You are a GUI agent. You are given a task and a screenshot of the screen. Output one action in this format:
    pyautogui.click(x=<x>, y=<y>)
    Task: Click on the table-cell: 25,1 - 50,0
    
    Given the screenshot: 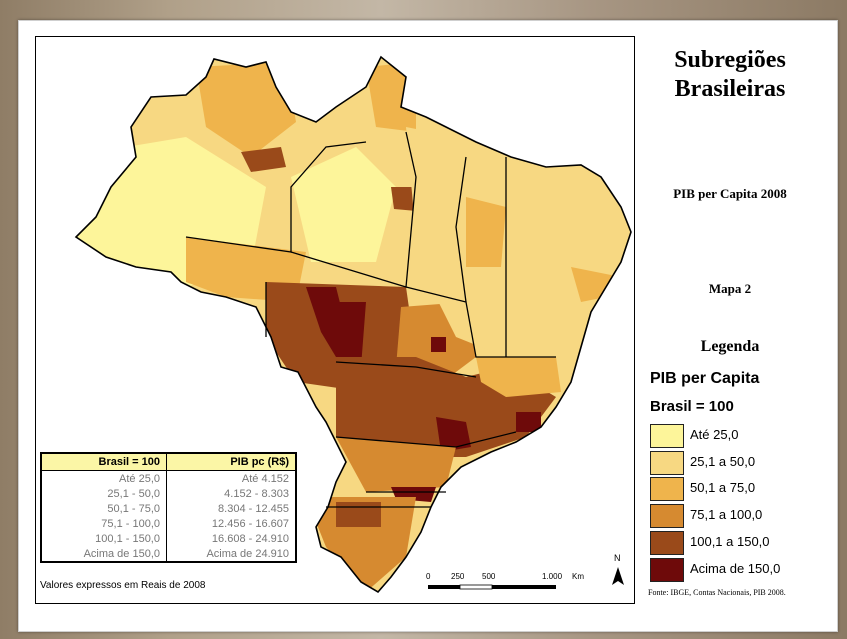 What is the action you would take?
    pyautogui.click(x=103, y=493)
    